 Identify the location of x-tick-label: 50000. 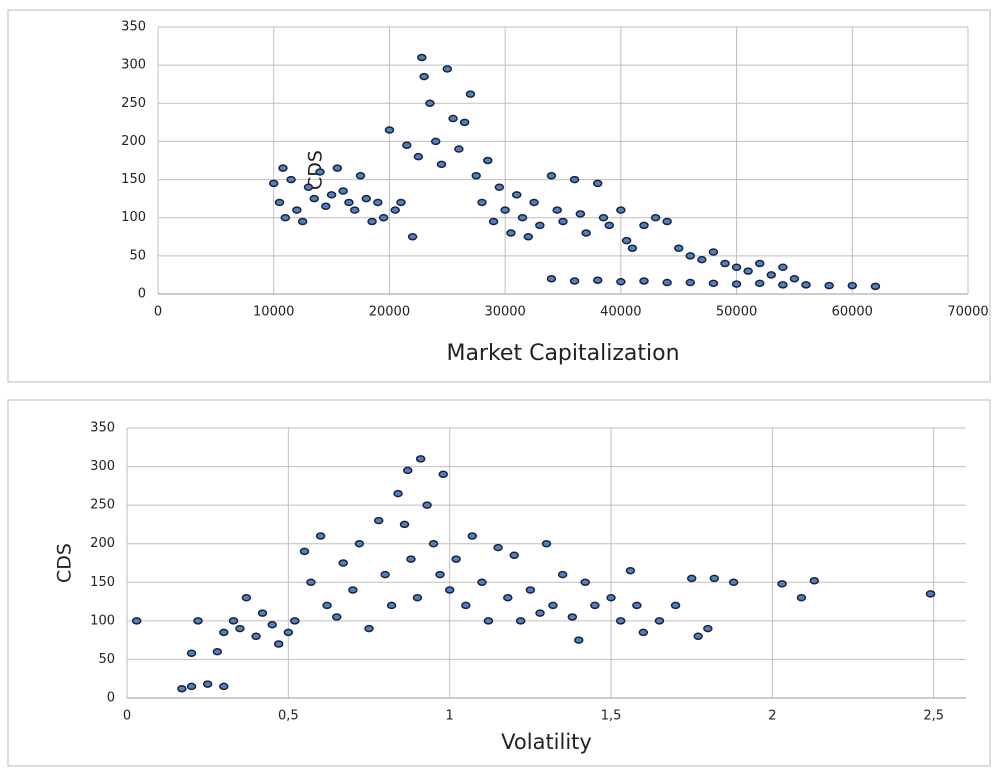
(736, 312).